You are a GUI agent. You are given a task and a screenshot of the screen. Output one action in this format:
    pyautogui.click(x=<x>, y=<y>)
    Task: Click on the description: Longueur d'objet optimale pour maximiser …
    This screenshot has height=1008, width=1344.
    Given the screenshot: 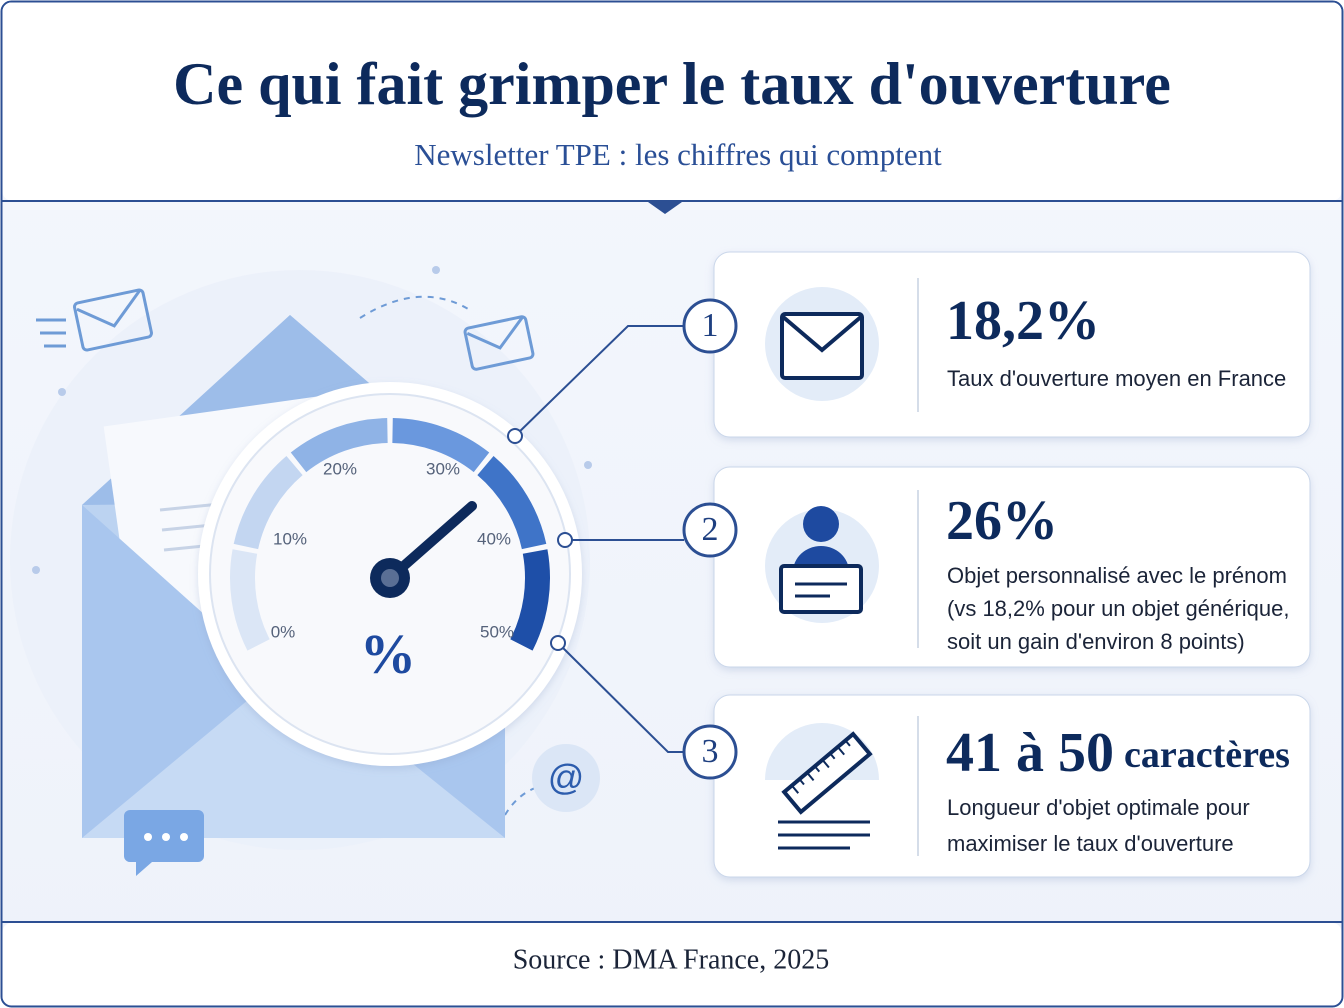 What is the action you would take?
    pyautogui.click(x=1098, y=825)
    